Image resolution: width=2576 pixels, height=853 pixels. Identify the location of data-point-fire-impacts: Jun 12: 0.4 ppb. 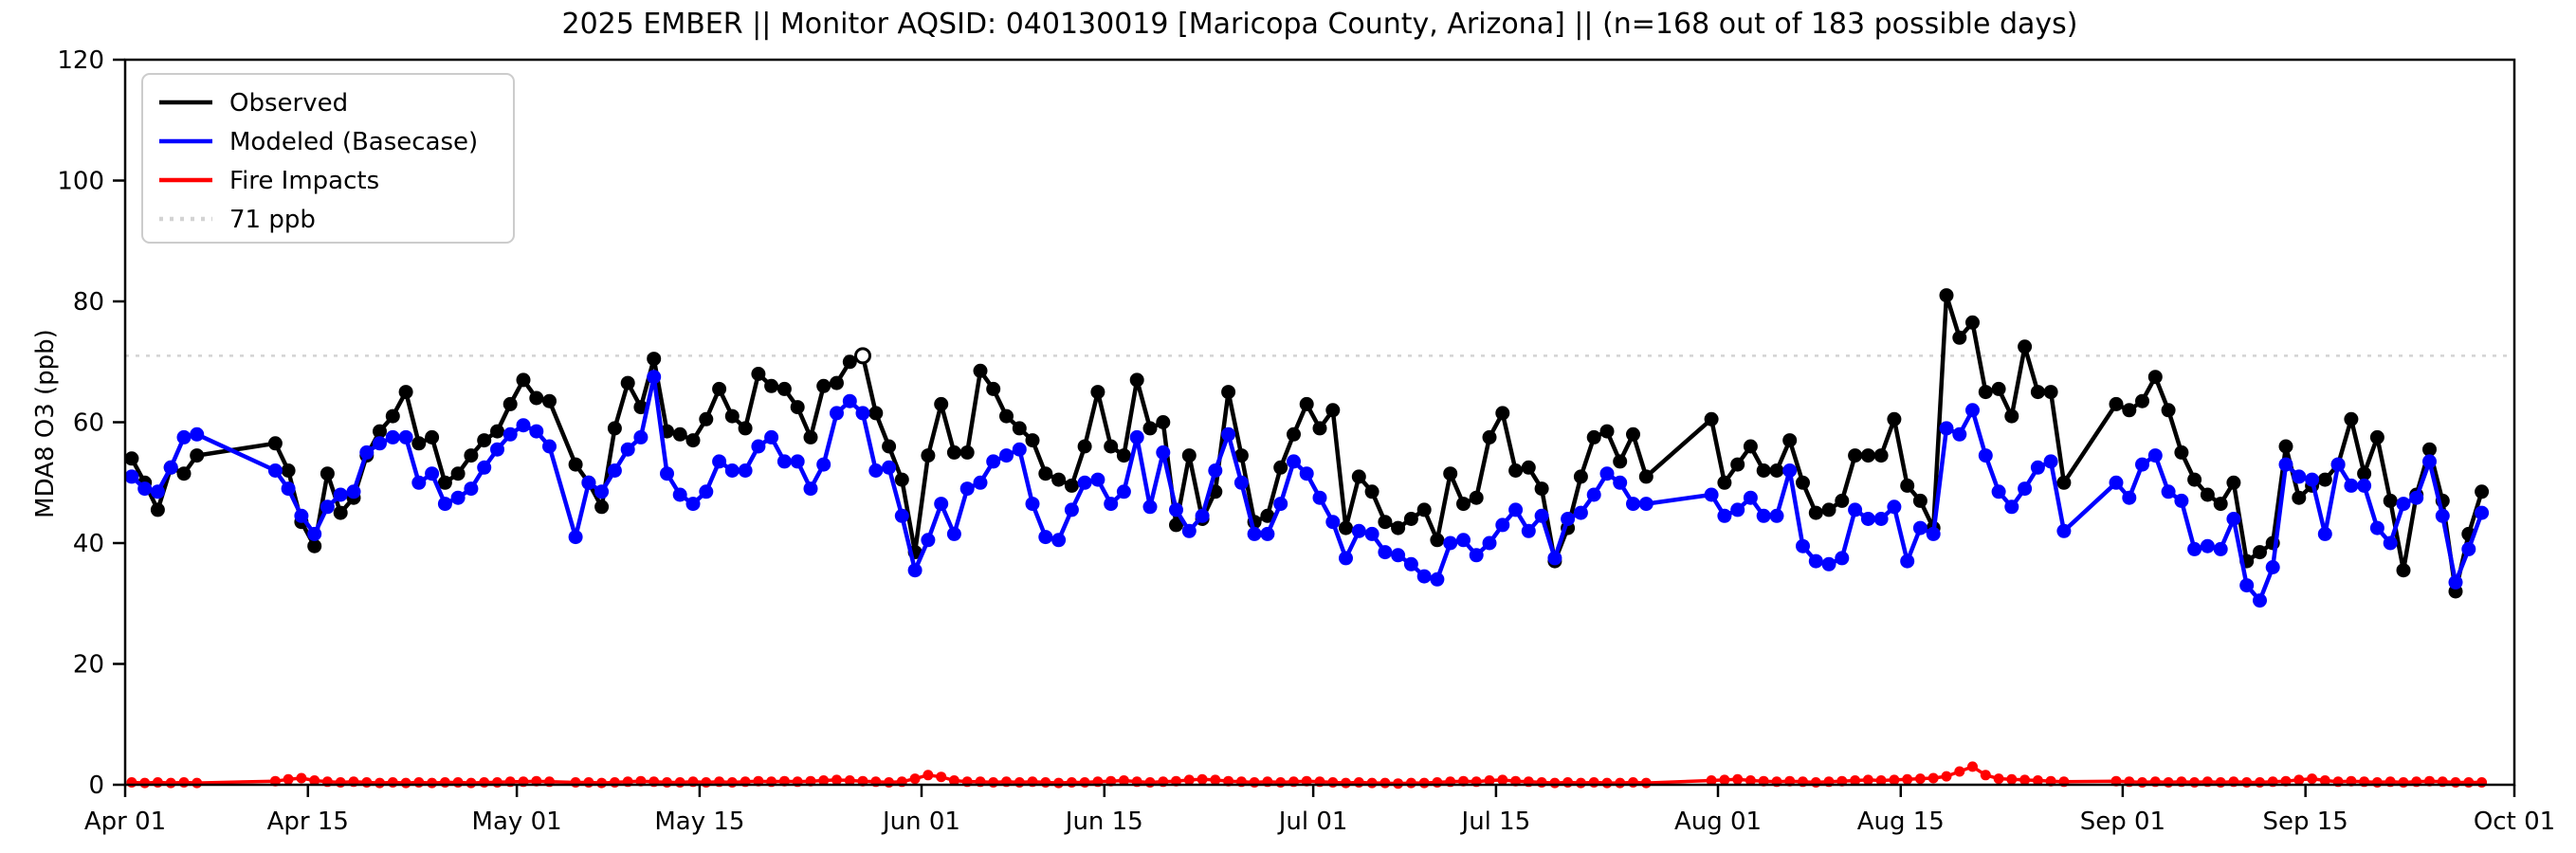
(1071, 782).